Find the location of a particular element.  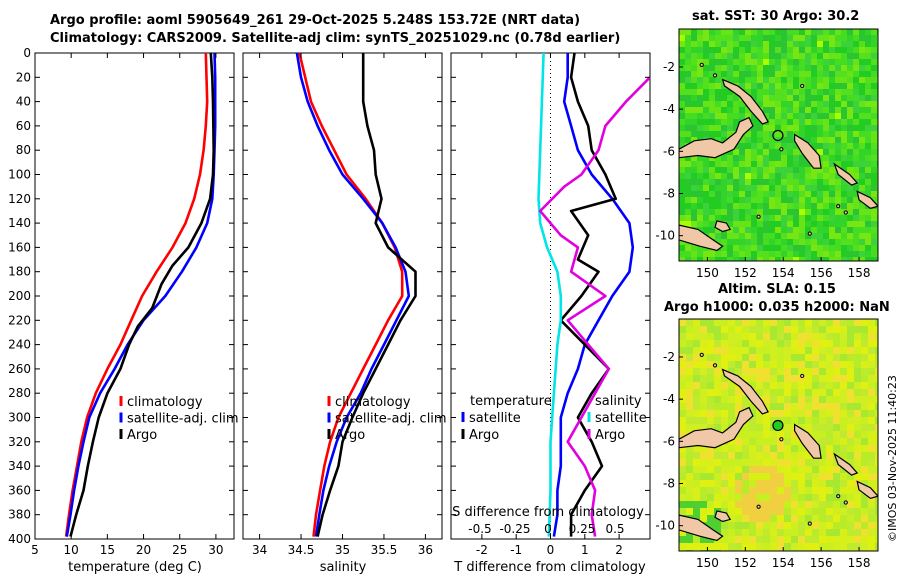

legend-label: Argo is located at coordinates (610, 435).